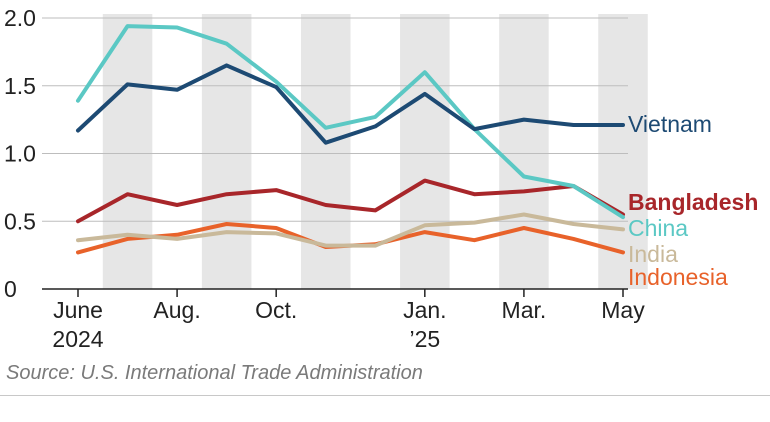 The height and width of the screenshot is (422, 770). I want to click on series-line-bangladesh, so click(350, 201).